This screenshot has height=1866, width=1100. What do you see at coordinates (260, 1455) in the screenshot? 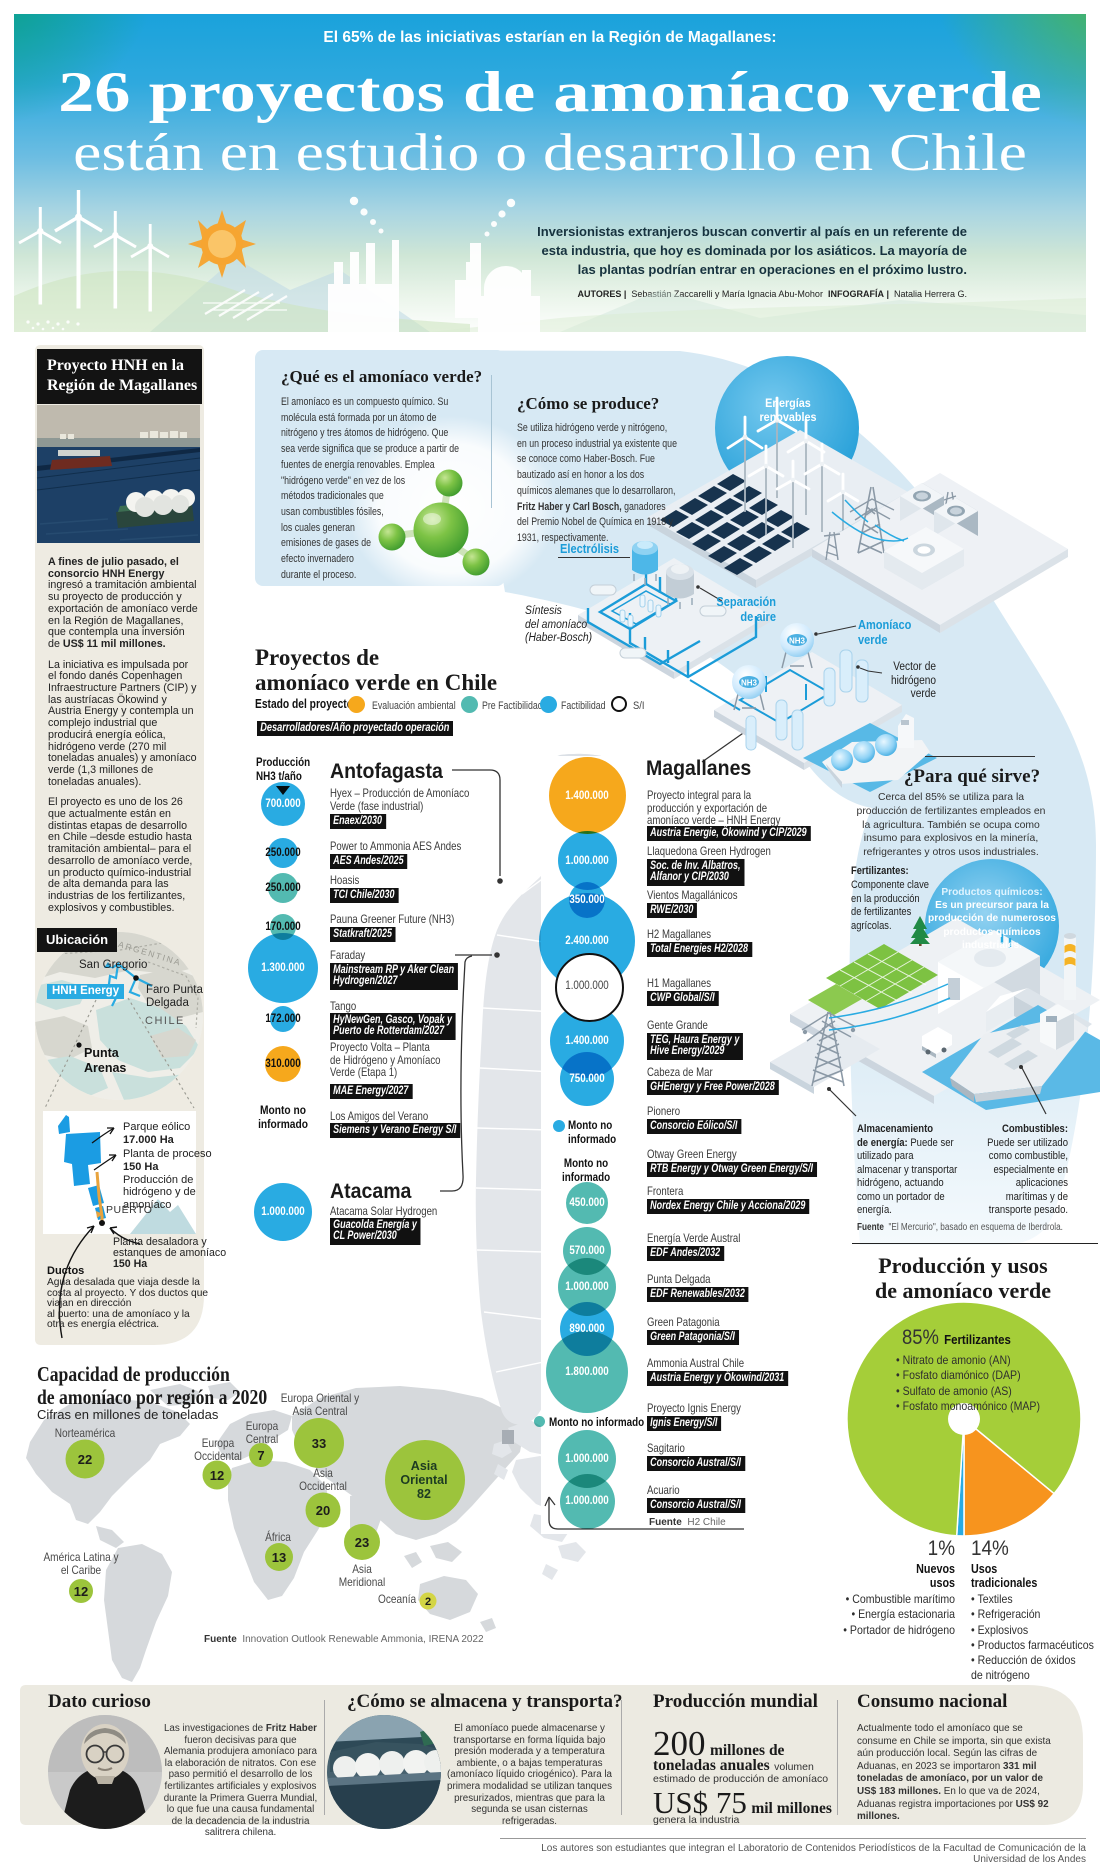
I see `svg-text: 7` at bounding box center [260, 1455].